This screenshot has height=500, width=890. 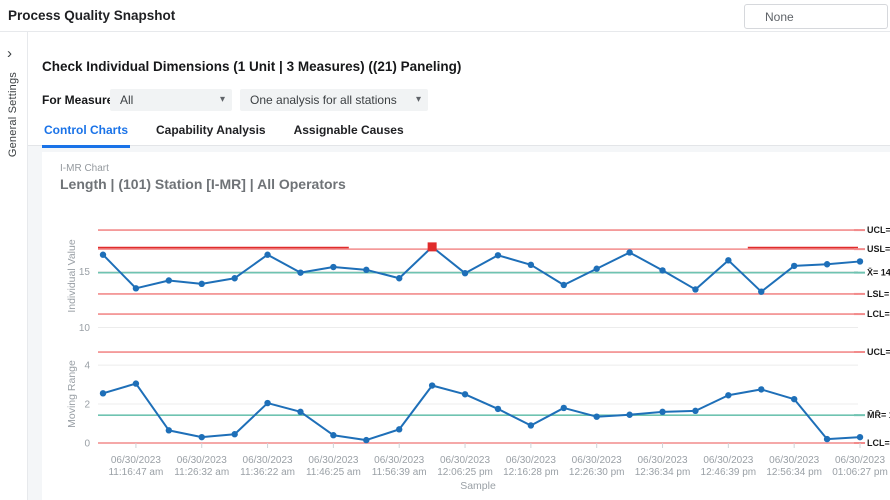 What do you see at coordinates (135, 472) in the screenshot?
I see `x-tick-time: 11:16:47 am` at bounding box center [135, 472].